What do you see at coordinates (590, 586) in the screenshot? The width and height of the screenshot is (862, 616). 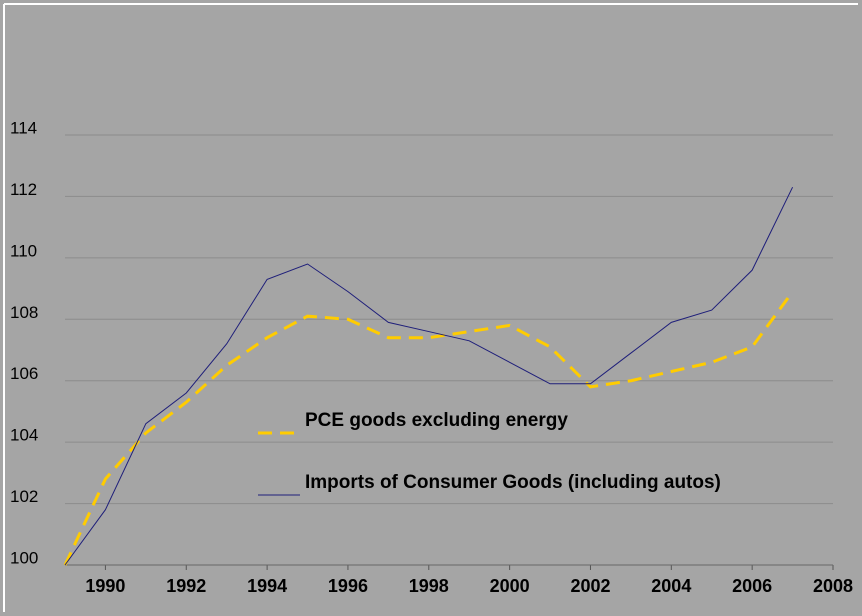 I see `x-tick-label: 2002` at bounding box center [590, 586].